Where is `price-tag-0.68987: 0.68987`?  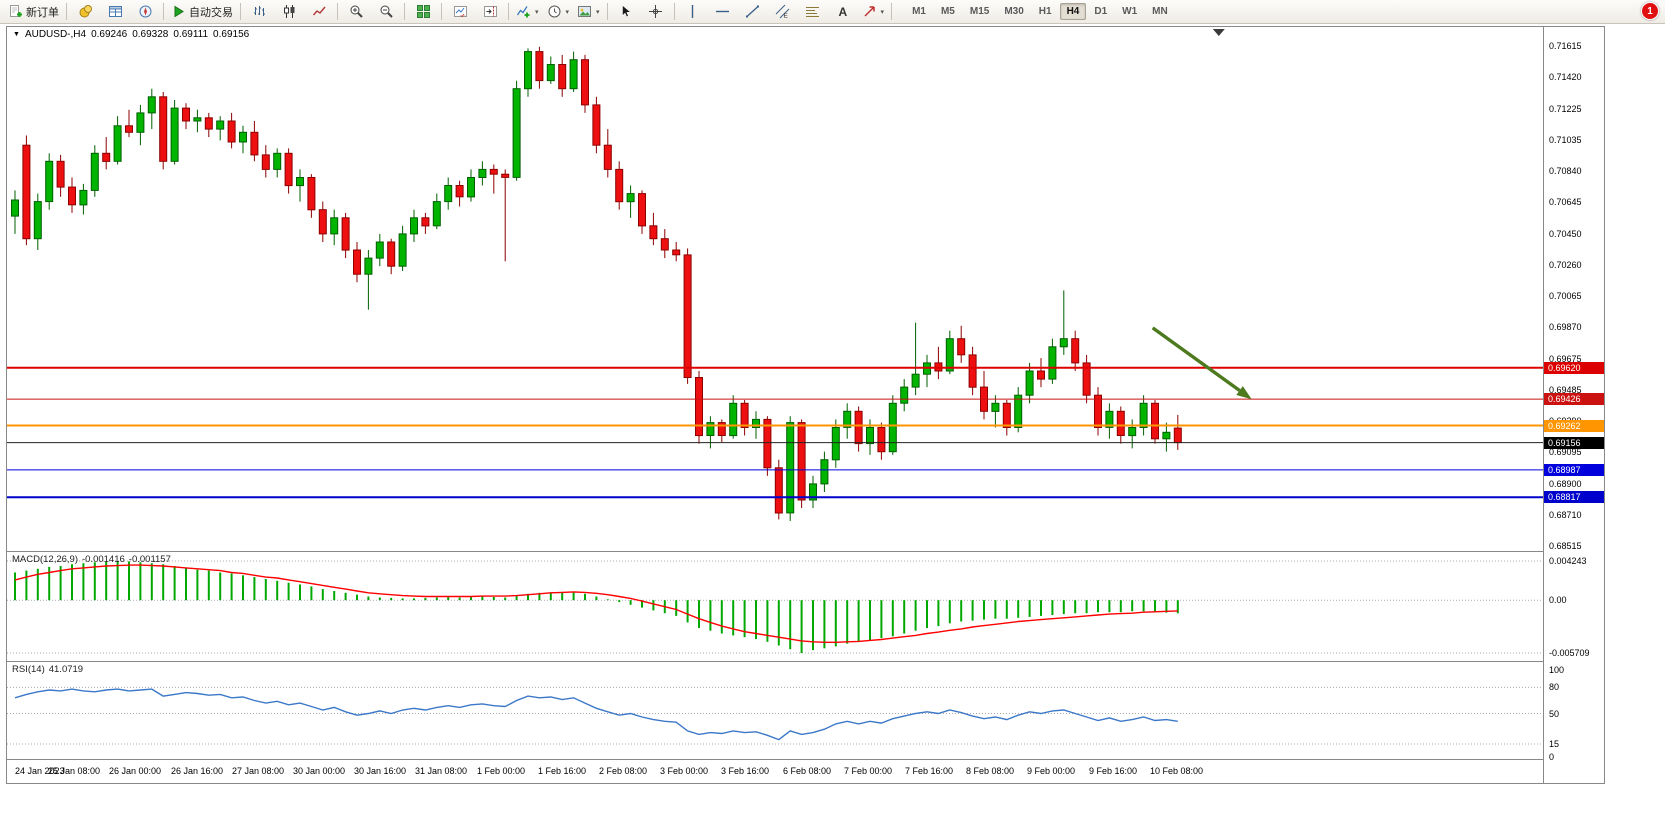
price-tag-0.68987: 0.68987 is located at coordinates (1574, 470).